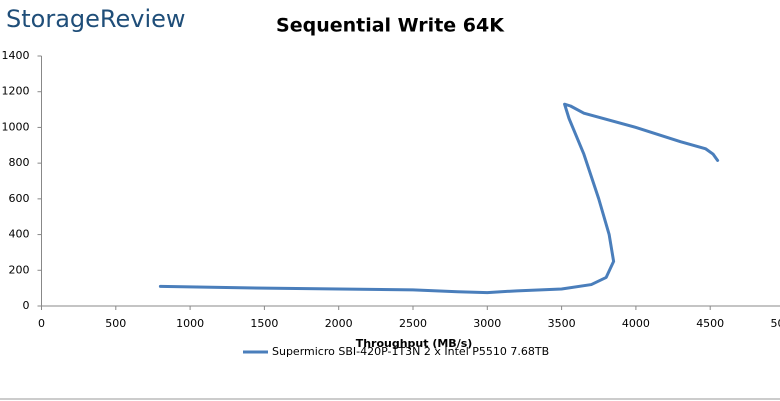 This screenshot has width=780, height=401. I want to click on y-tick-label: 1200, so click(16, 91).